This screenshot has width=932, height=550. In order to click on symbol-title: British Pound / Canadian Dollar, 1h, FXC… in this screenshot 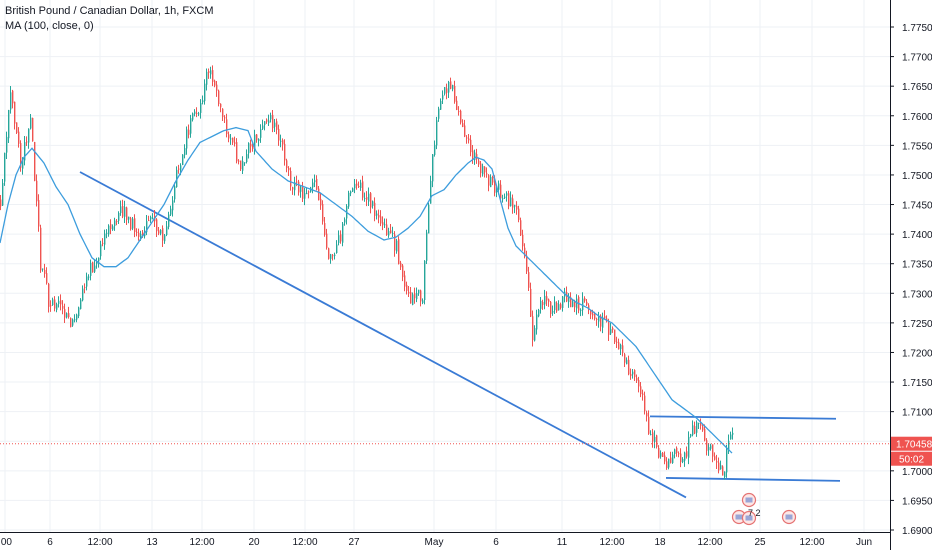, I will do `click(109, 11)`.